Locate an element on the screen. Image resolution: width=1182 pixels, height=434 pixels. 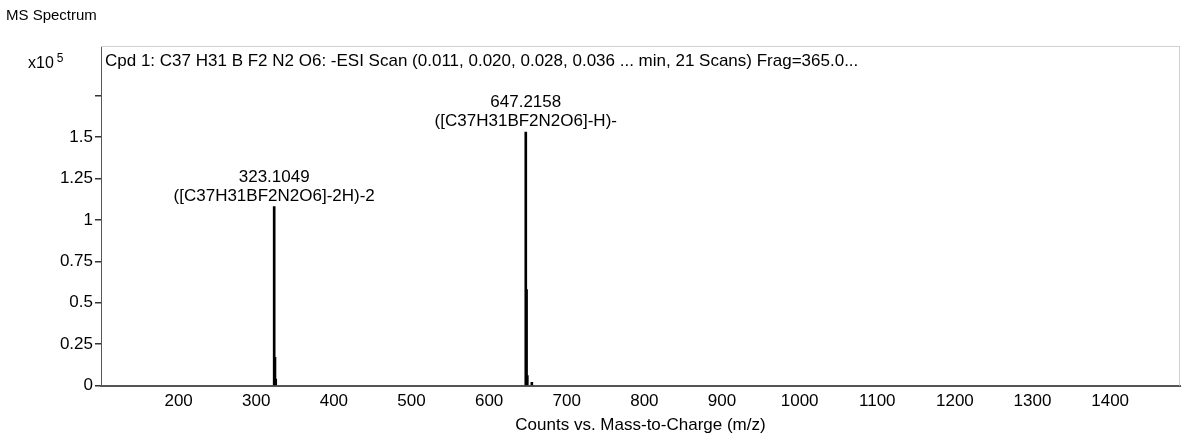
annotation: 647.2158 ([C37H31BF2N2O6]-H)- is located at coordinates (525, 111).